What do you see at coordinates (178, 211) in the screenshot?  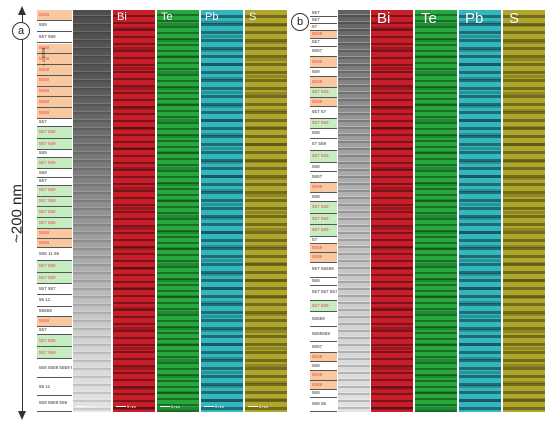 I see `panel-a-te-map: Te 5 nm` at bounding box center [178, 211].